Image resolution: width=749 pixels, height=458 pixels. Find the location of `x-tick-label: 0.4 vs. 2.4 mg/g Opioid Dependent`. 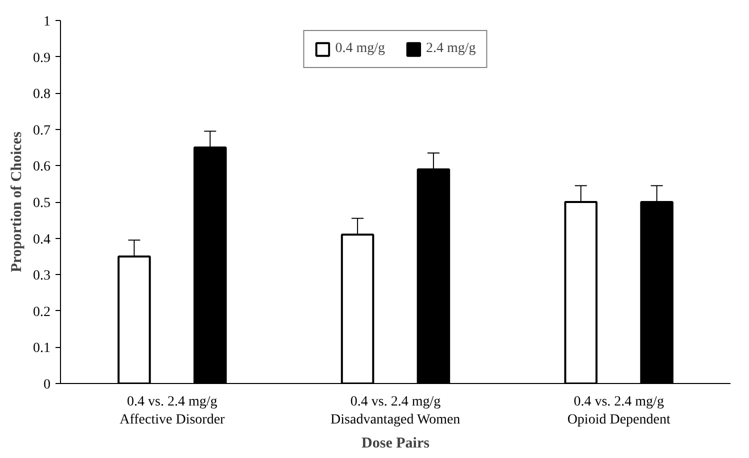

x-tick-label: 0.4 vs. 2.4 mg/g Opioid Dependent is located at coordinates (618, 411).